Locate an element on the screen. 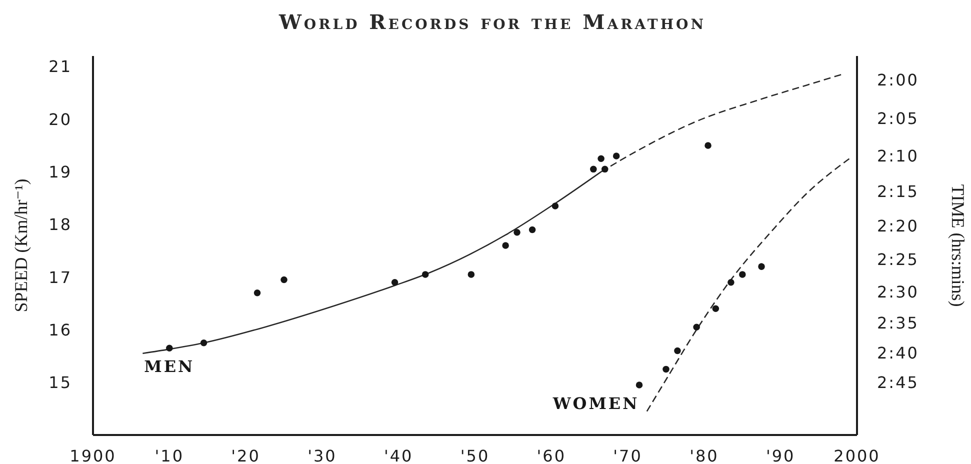  x-tick-label: '90 is located at coordinates (781, 455).